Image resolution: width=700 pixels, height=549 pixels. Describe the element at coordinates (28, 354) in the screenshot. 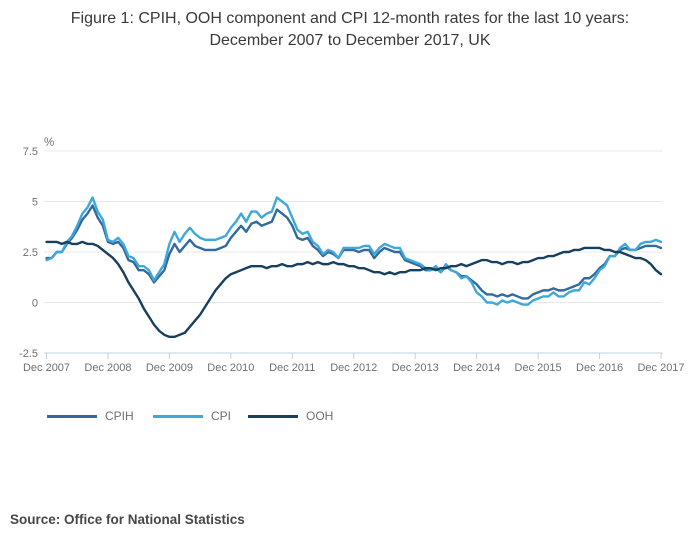

I see `y-tick-label: -2.5` at that location.